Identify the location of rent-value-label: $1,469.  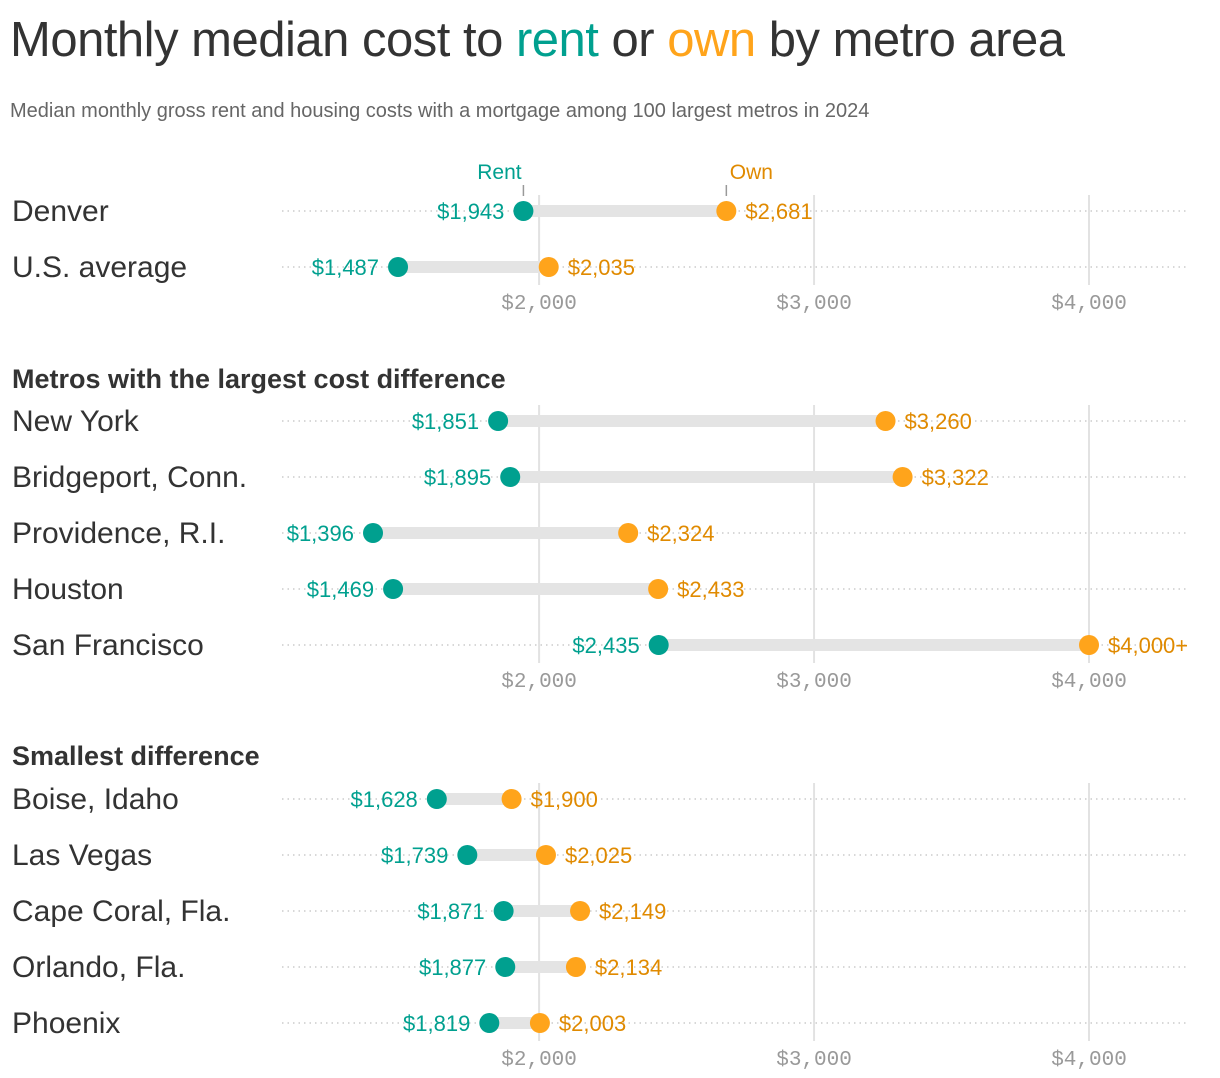
(340, 589).